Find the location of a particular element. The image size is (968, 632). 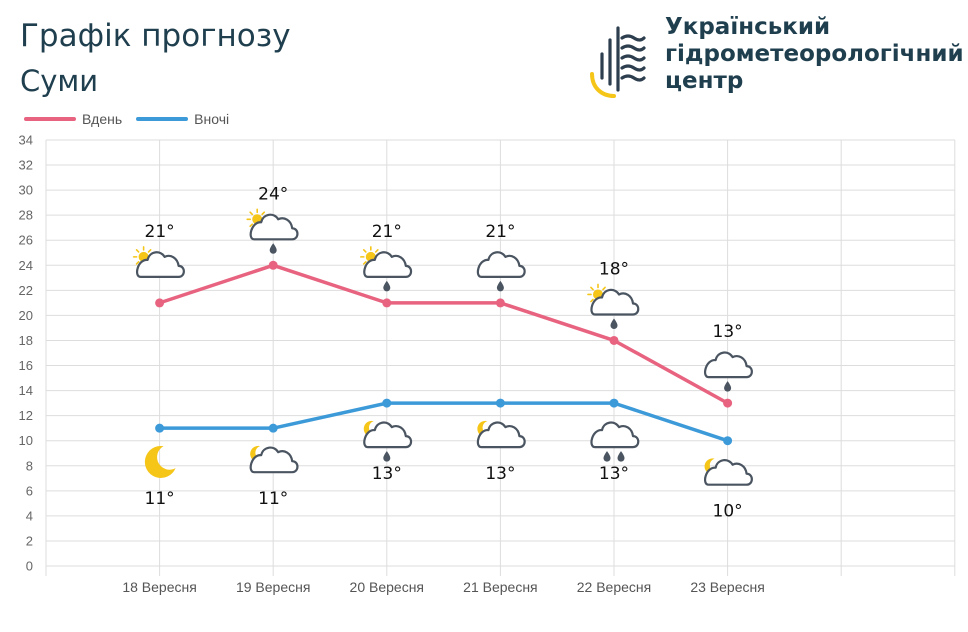

x-tick-label: 19 Вересня is located at coordinates (273, 587).